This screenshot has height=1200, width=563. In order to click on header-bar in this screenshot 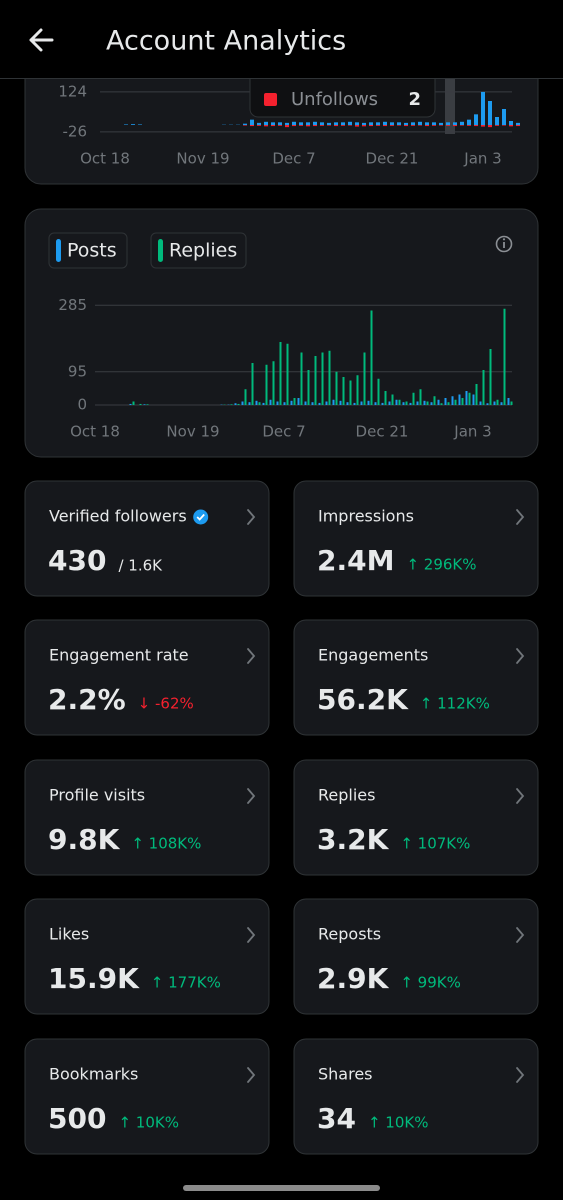, I will do `click(281, 39)`.